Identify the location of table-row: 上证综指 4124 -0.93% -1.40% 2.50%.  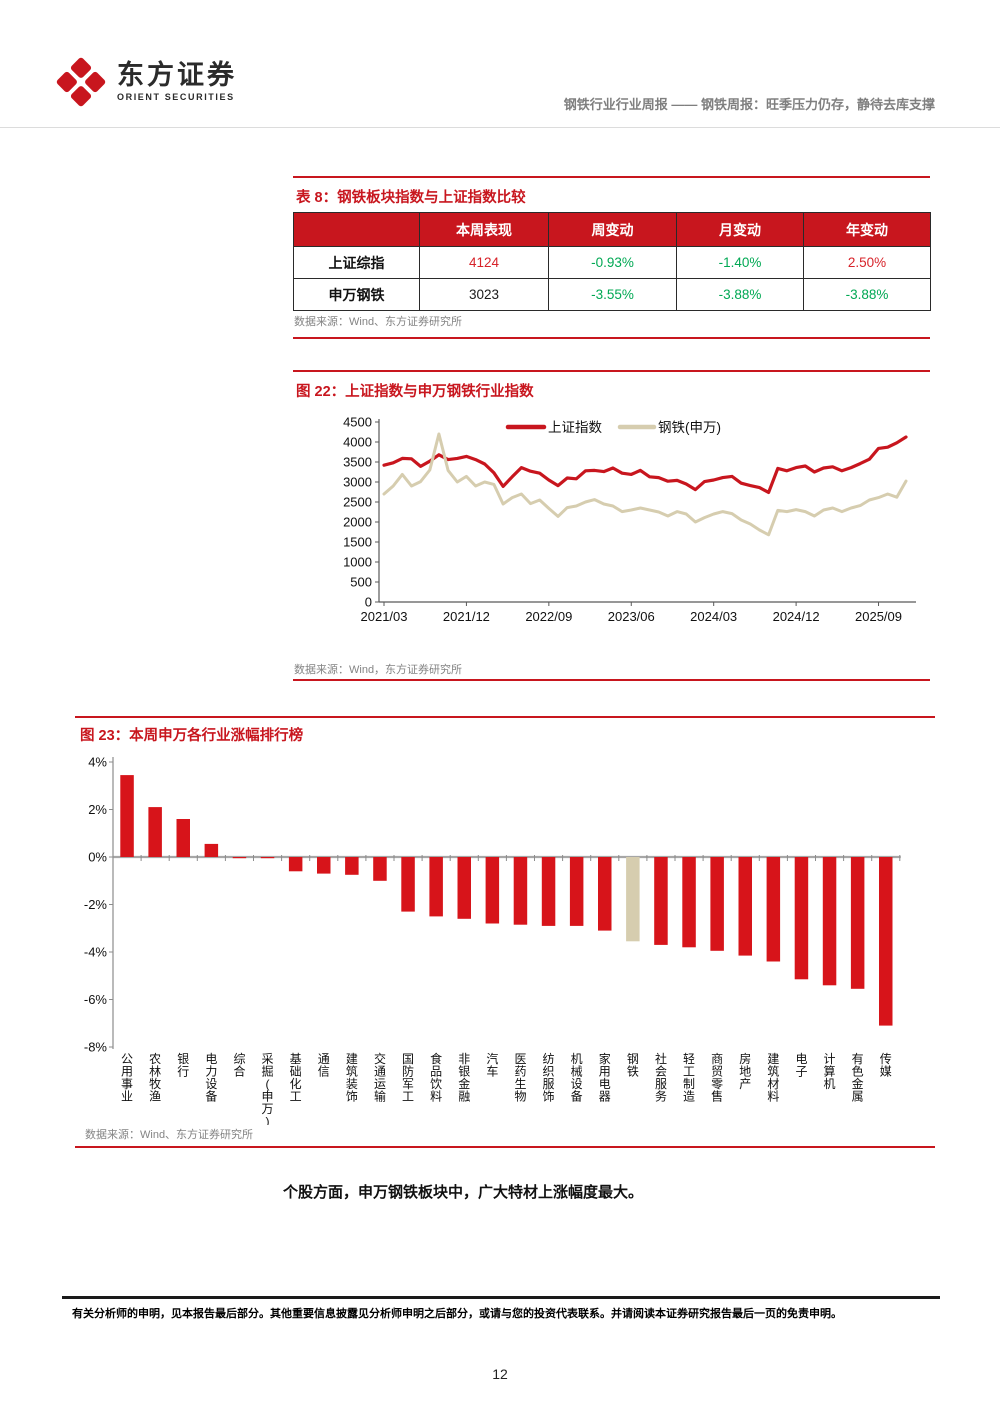
(612, 262).